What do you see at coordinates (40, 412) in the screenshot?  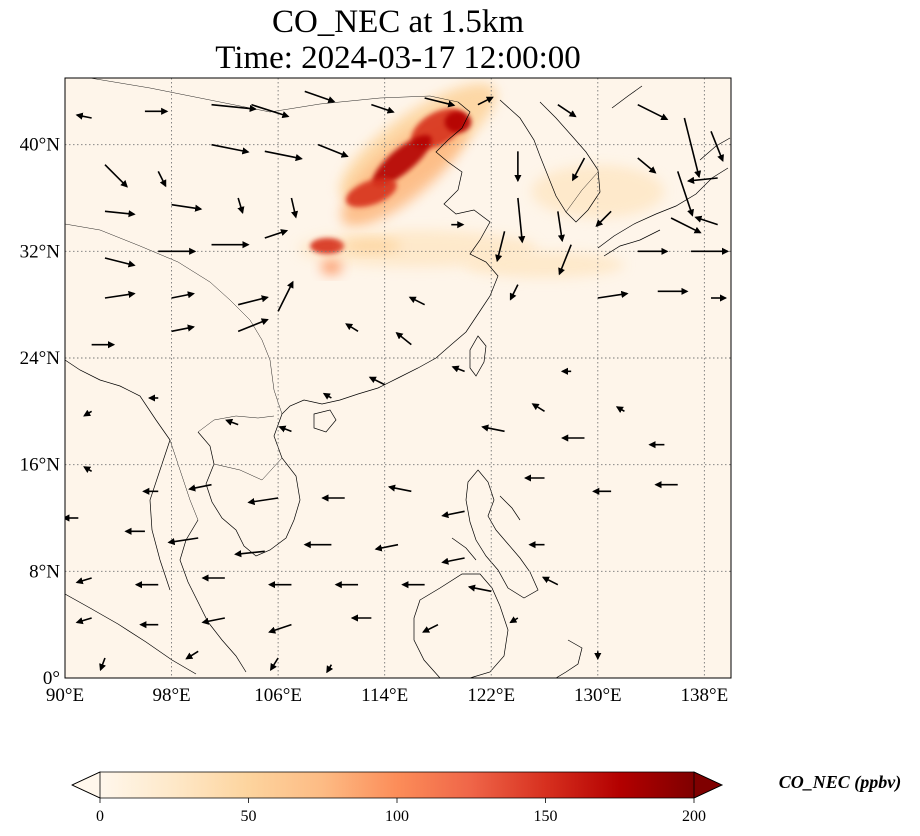 I see `latitude-tick-labels: 0° 8°N 16°N 24°N 32°N 40°N` at bounding box center [40, 412].